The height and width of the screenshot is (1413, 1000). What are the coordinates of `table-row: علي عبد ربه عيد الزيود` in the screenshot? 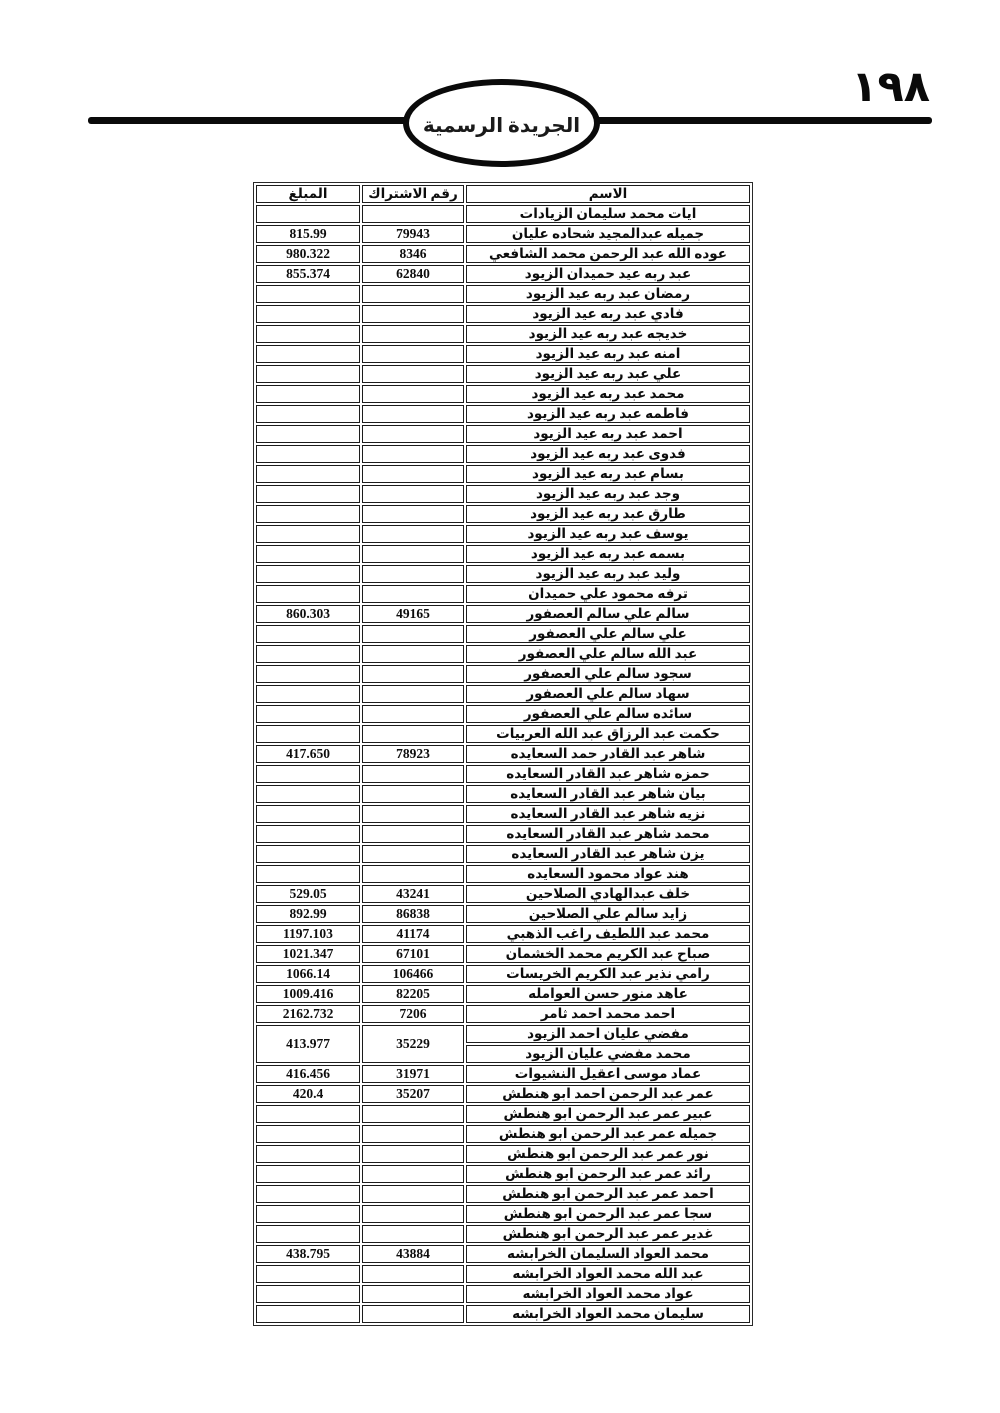 It's located at (503, 374).